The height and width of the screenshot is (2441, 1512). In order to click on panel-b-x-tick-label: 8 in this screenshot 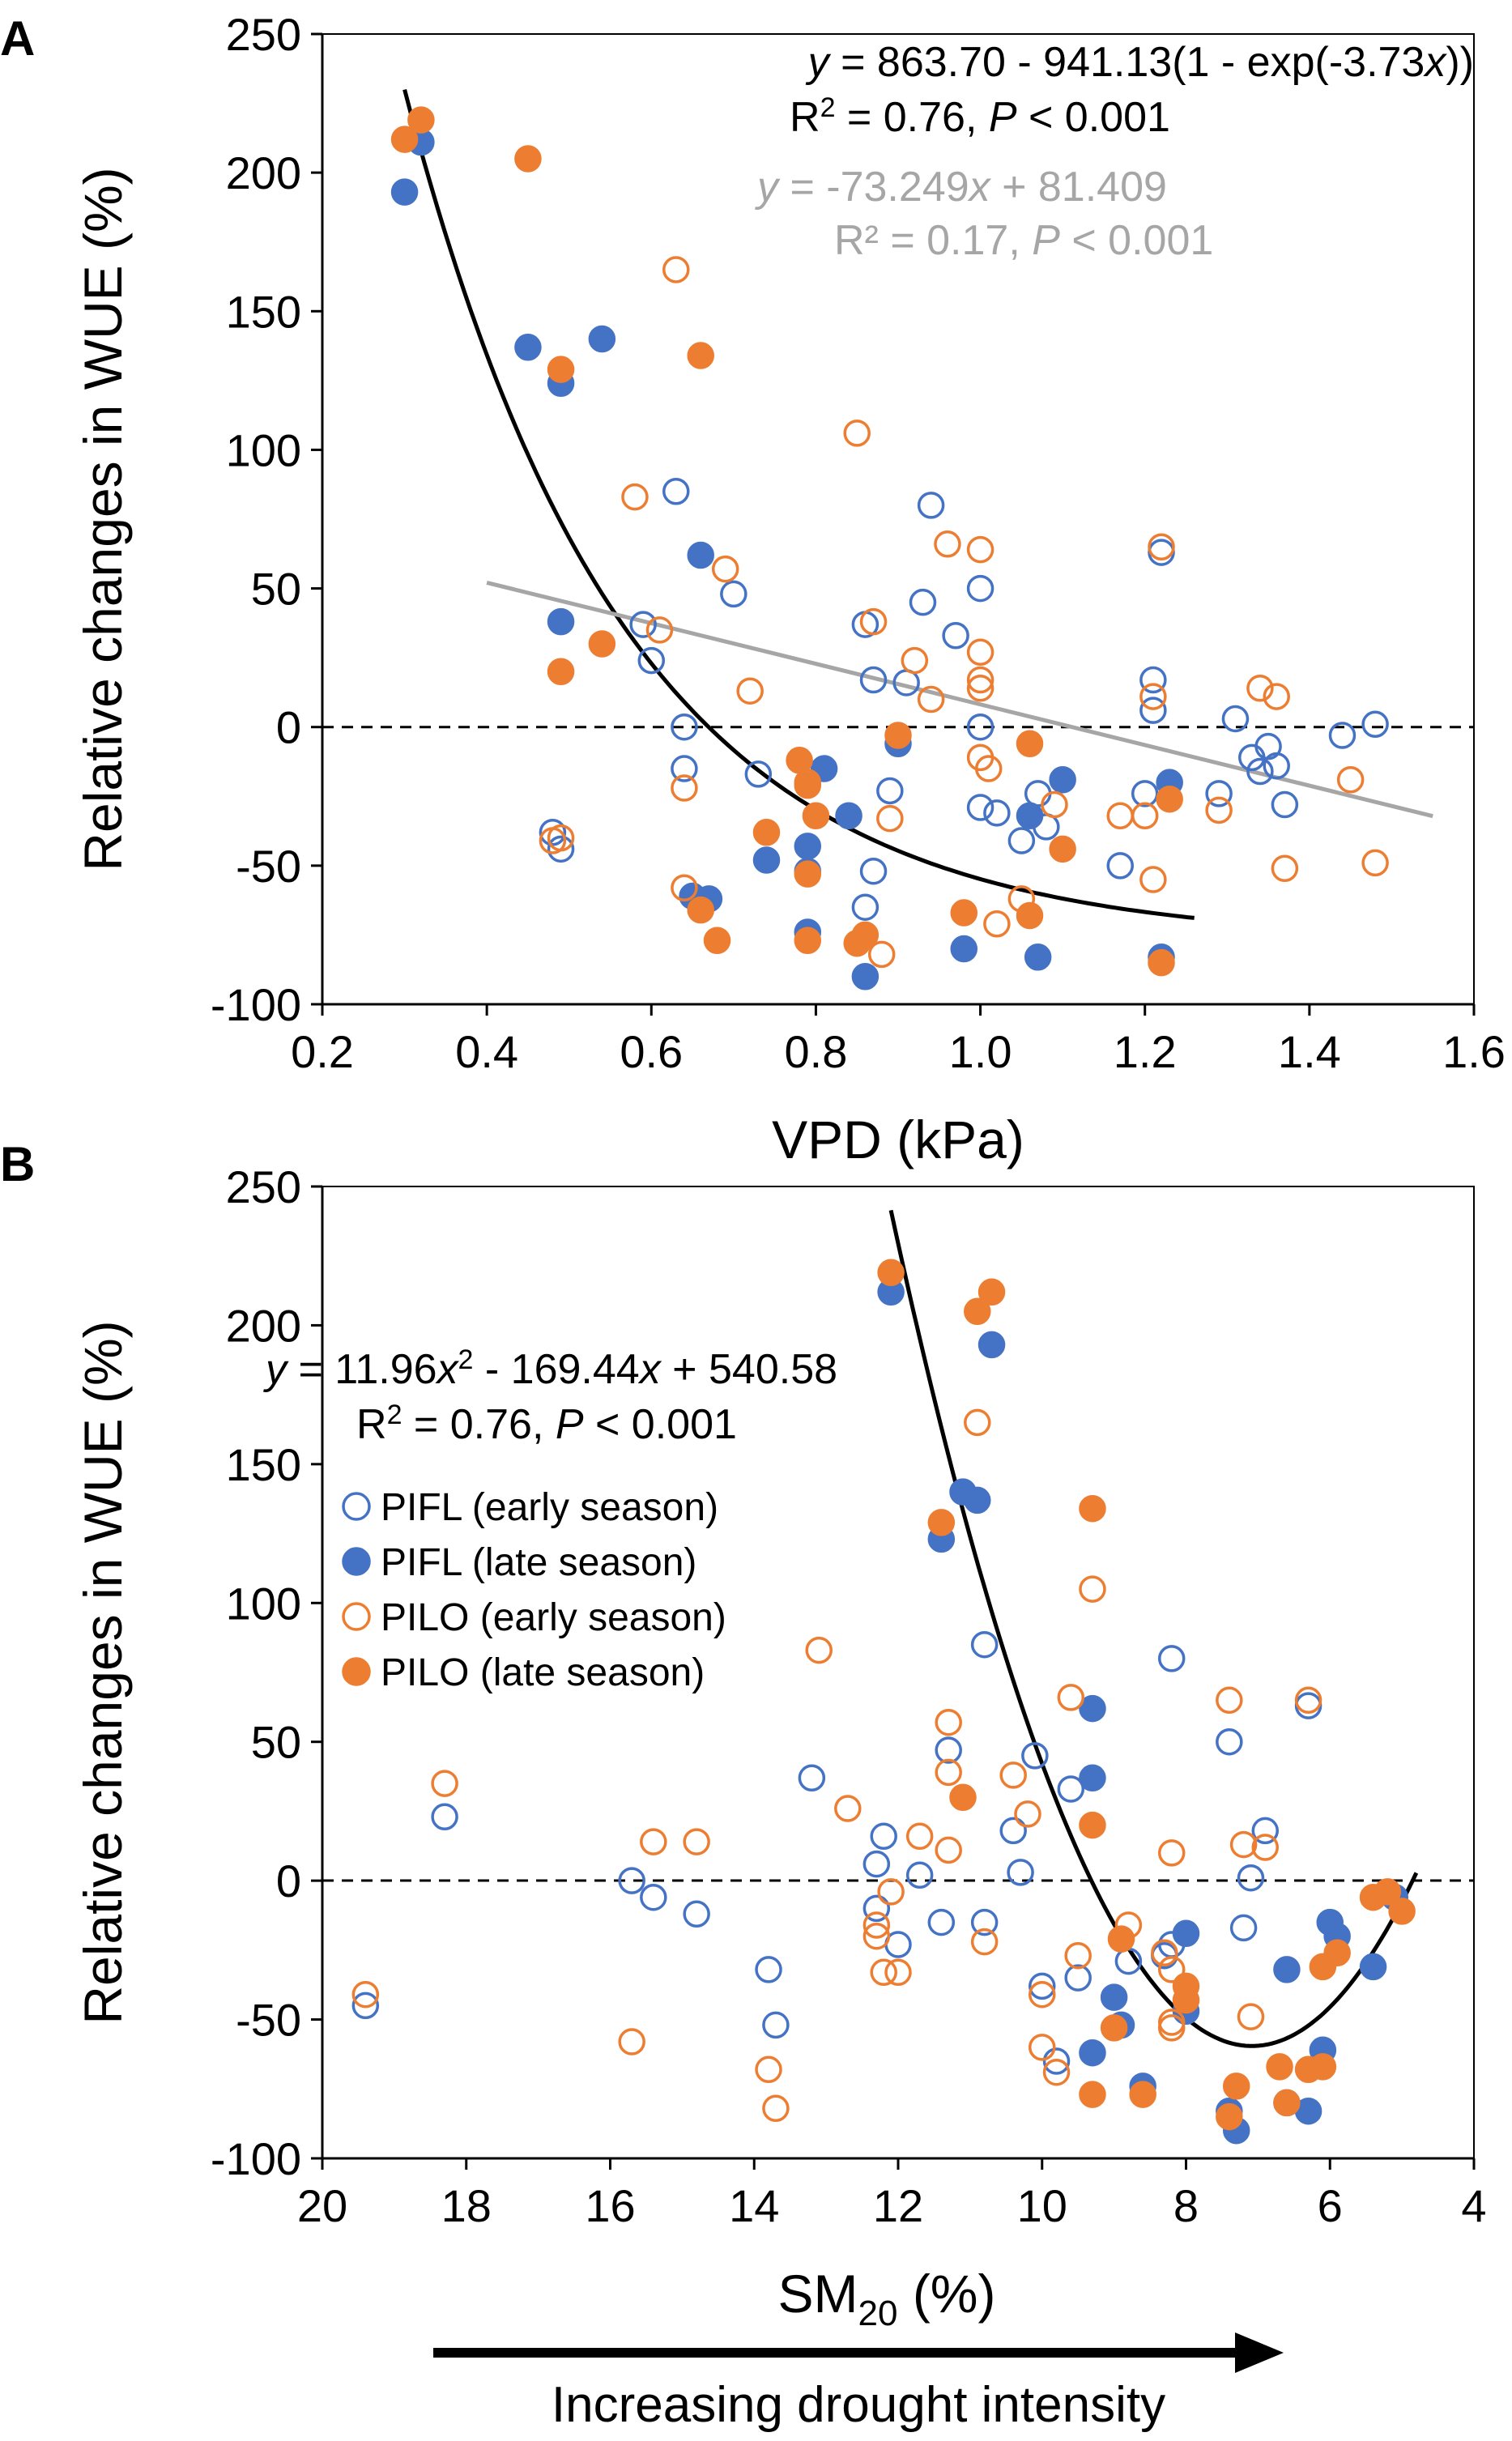, I will do `click(1186, 2205)`.